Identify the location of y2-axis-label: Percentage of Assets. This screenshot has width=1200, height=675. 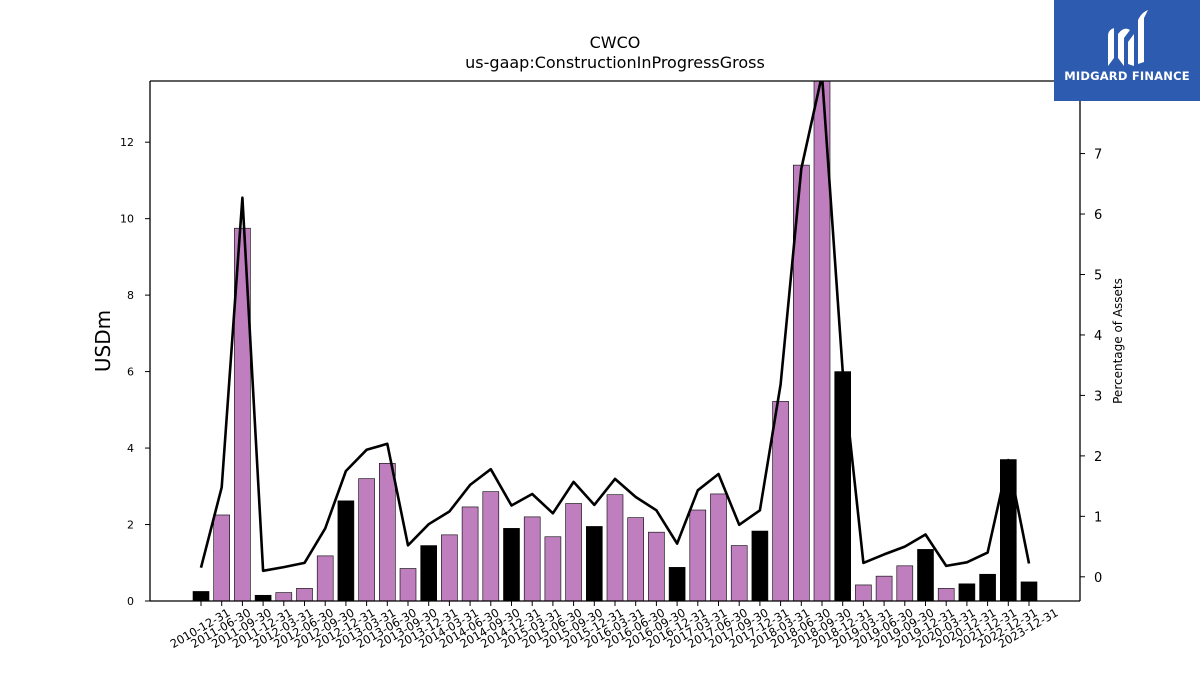
(1118, 341).